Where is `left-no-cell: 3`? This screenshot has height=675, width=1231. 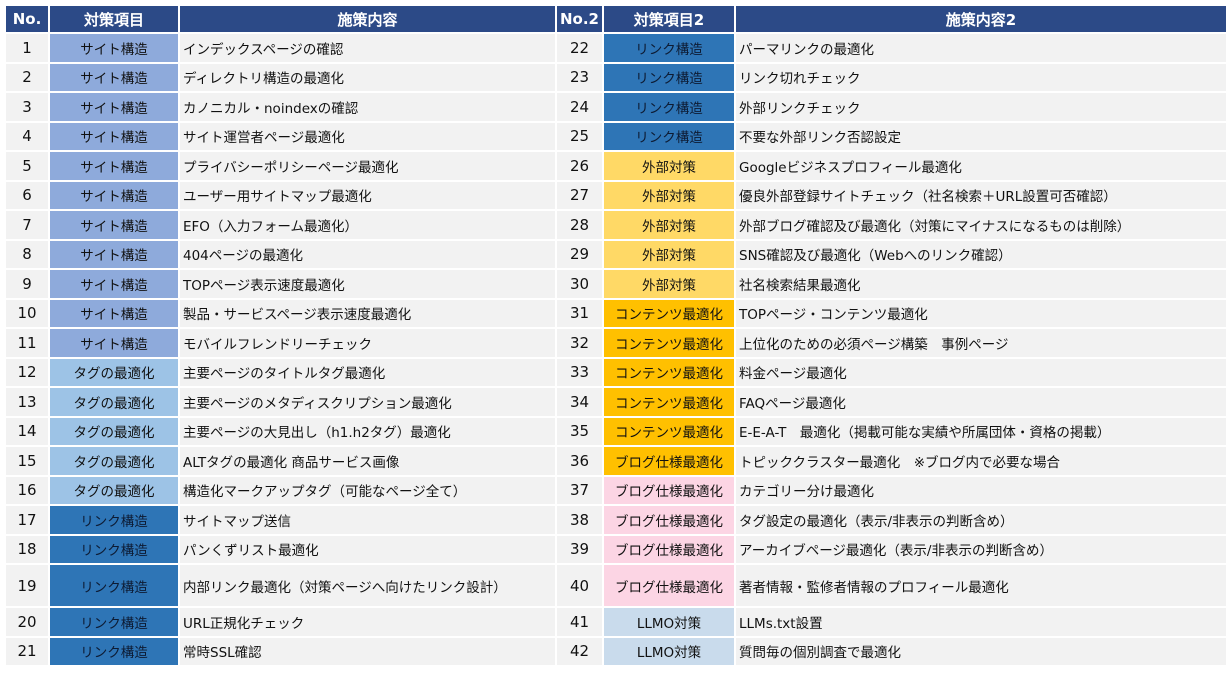
left-no-cell: 3 is located at coordinates (27, 107).